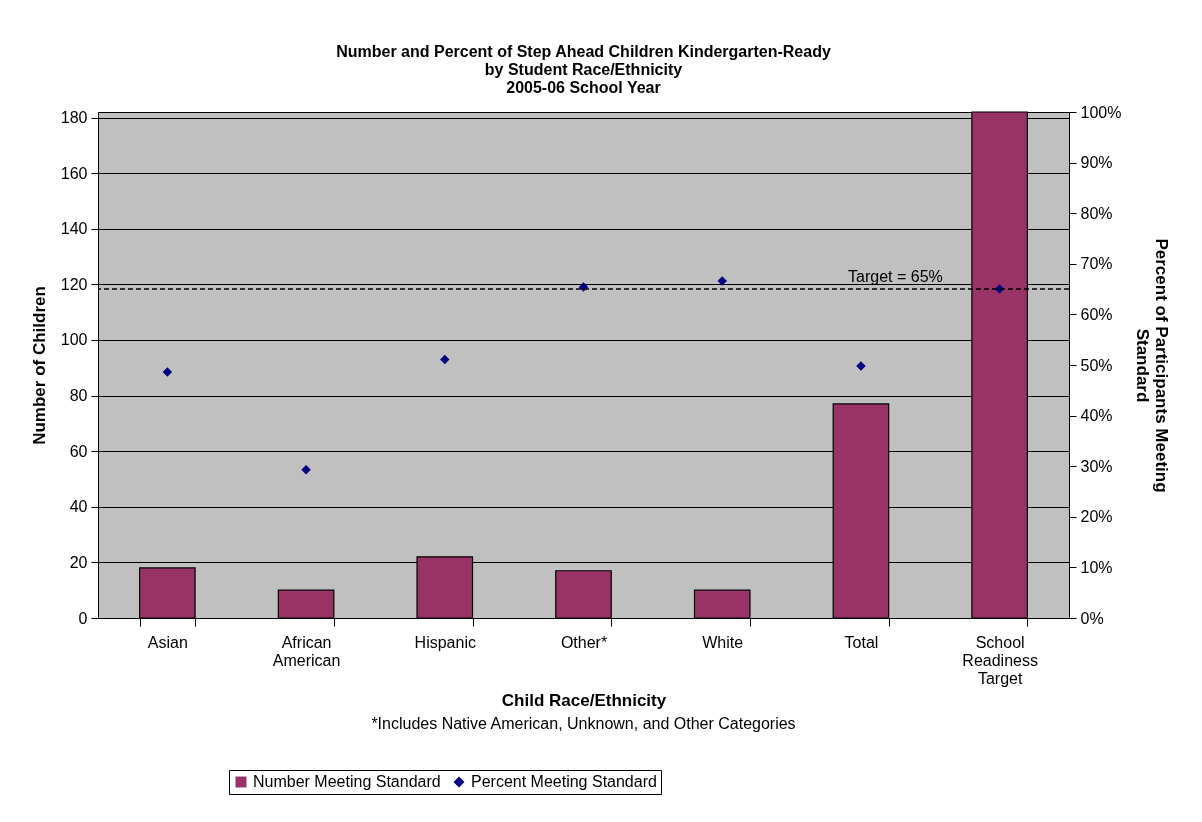 This screenshot has width=1202, height=822. Describe the element at coordinates (74, 340) in the screenshot. I see `y-tick-label: 100` at that location.